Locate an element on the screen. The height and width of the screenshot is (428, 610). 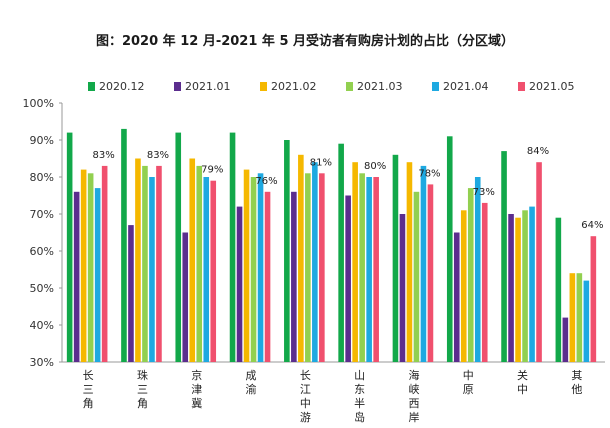
legend-item: 2021.01 is located at coordinates (202, 86).